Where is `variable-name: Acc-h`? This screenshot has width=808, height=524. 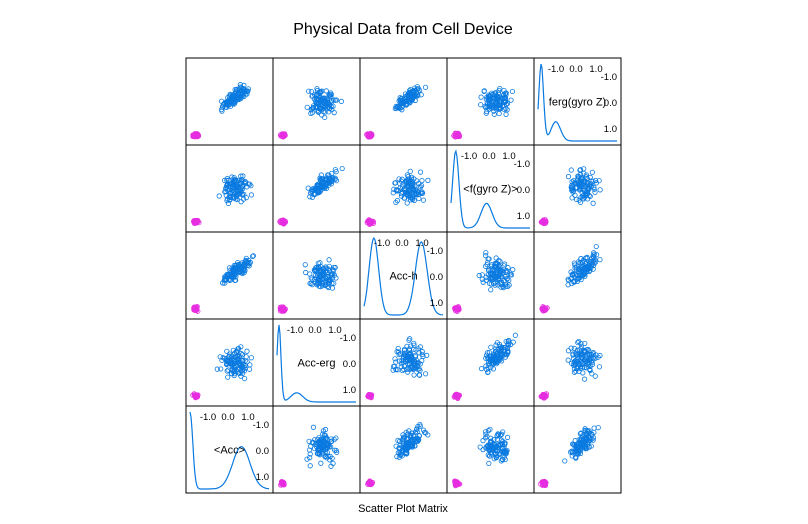 variable-name: Acc-h is located at coordinates (403, 277).